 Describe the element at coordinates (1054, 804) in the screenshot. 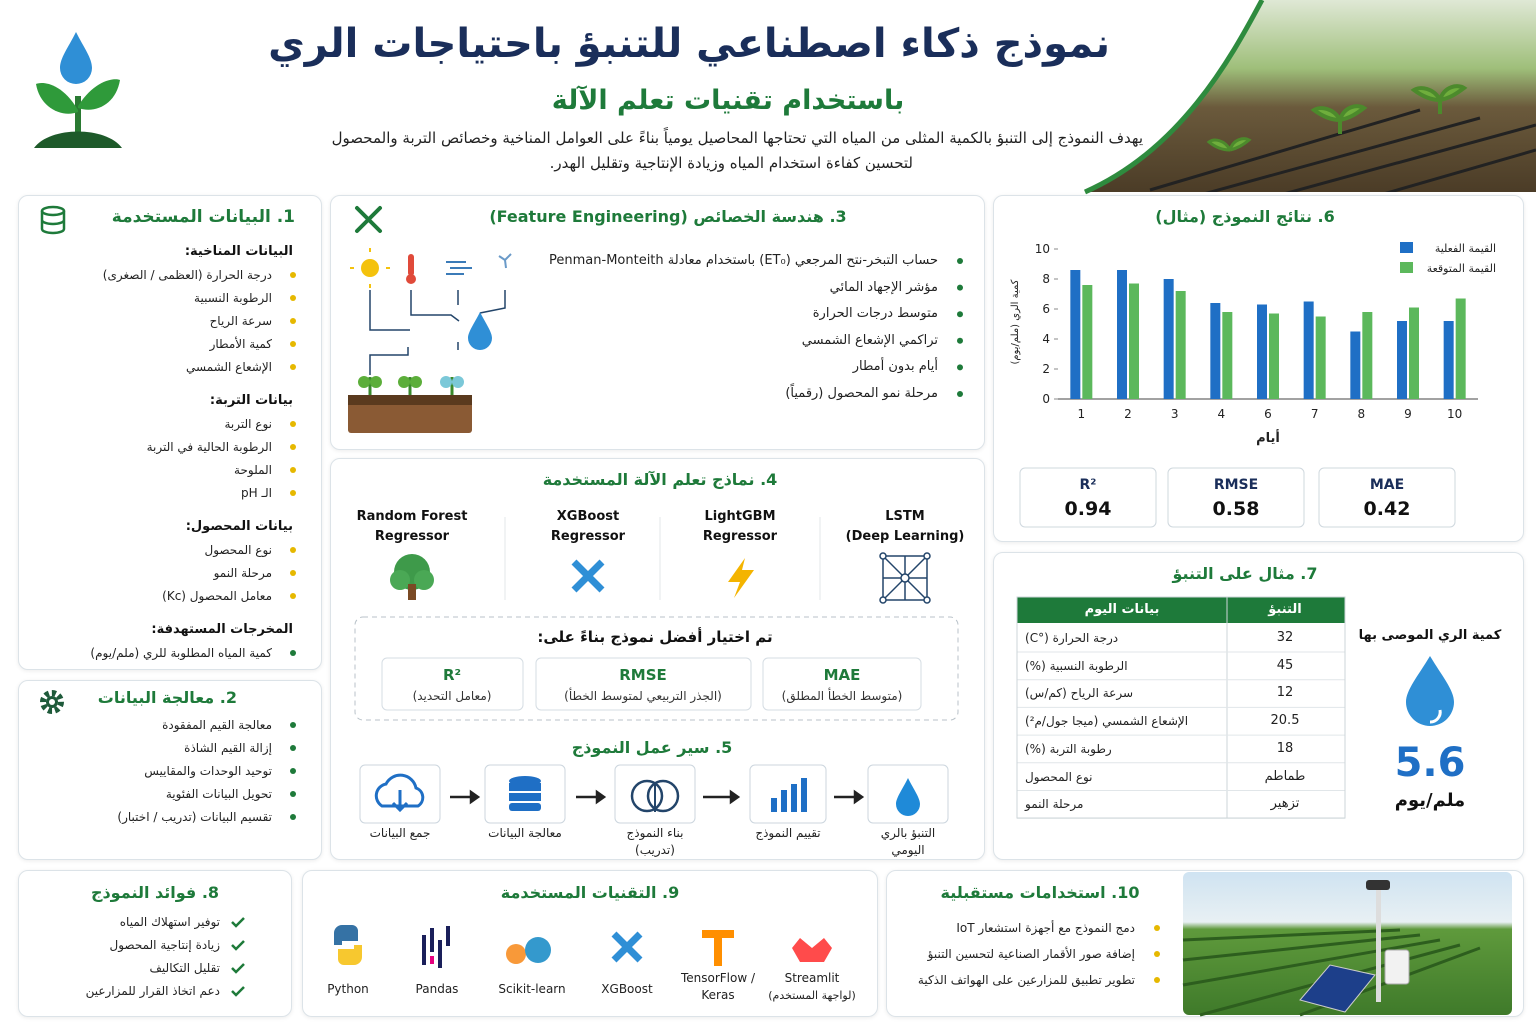

I see `table-cell: مرحلة النمو` at that location.